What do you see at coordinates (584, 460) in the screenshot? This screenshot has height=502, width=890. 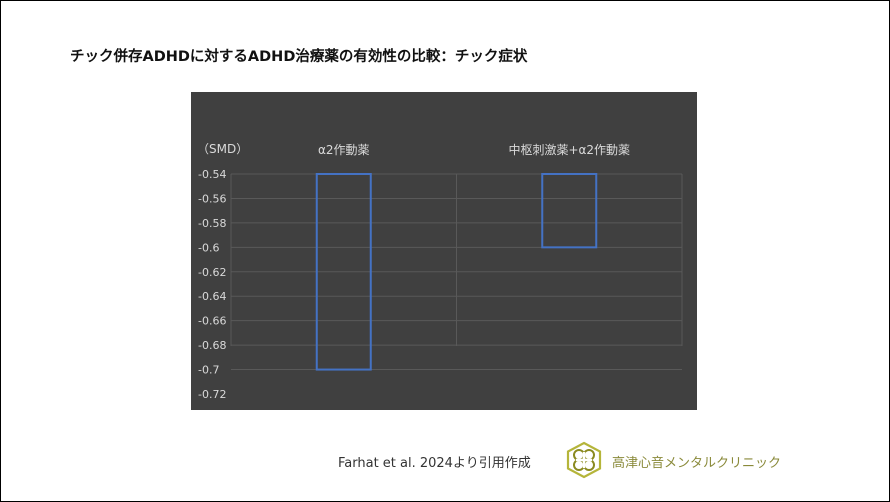 I see `hexagon-knot-logo-icon` at bounding box center [584, 460].